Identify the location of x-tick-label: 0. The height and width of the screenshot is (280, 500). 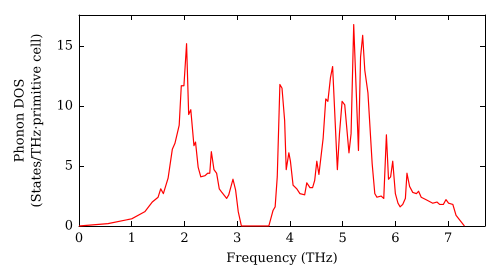
(79, 238).